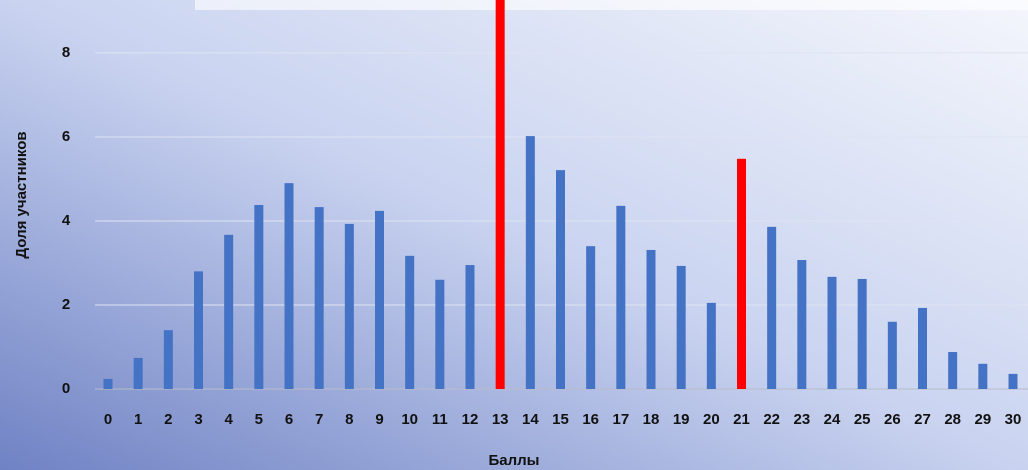  What do you see at coordinates (66, 52) in the screenshot?
I see `y-tick-label: 8` at bounding box center [66, 52].